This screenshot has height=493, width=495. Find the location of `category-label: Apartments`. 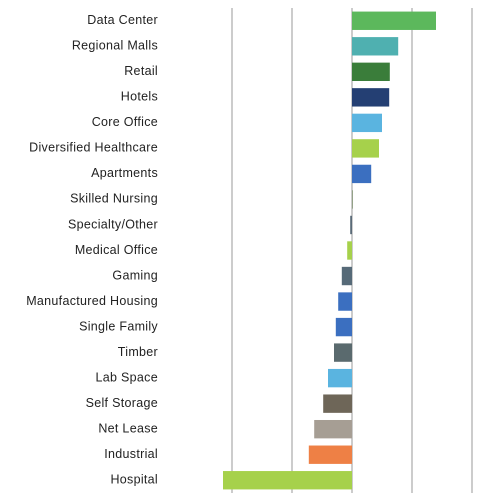

category-label: Apartments is located at coordinates (124, 173).